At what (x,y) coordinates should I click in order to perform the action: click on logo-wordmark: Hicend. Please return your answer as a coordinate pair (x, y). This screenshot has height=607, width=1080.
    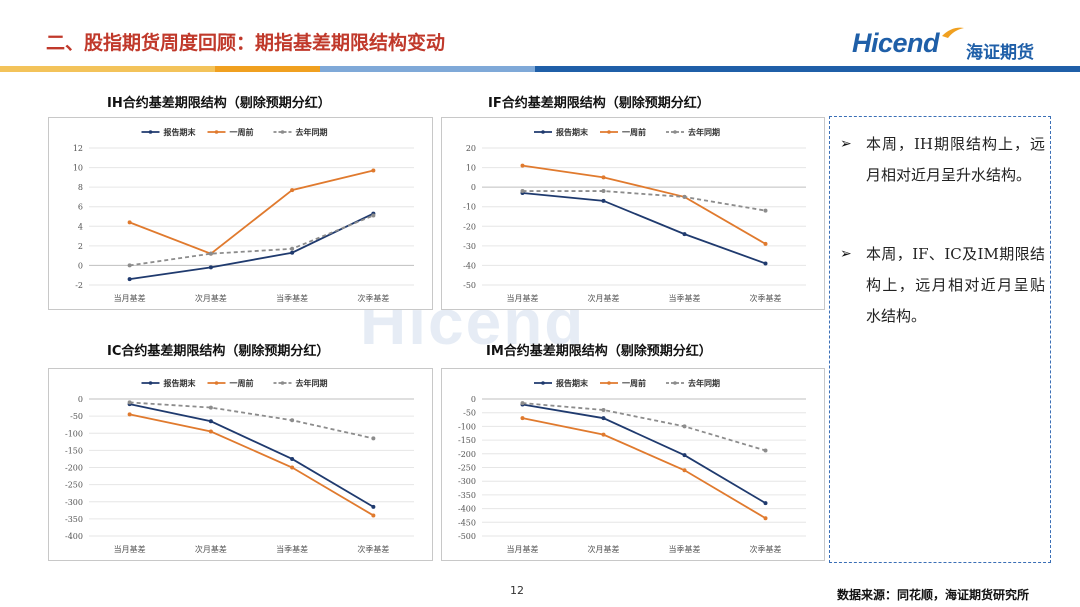
    Looking at the image, I should click on (896, 43).